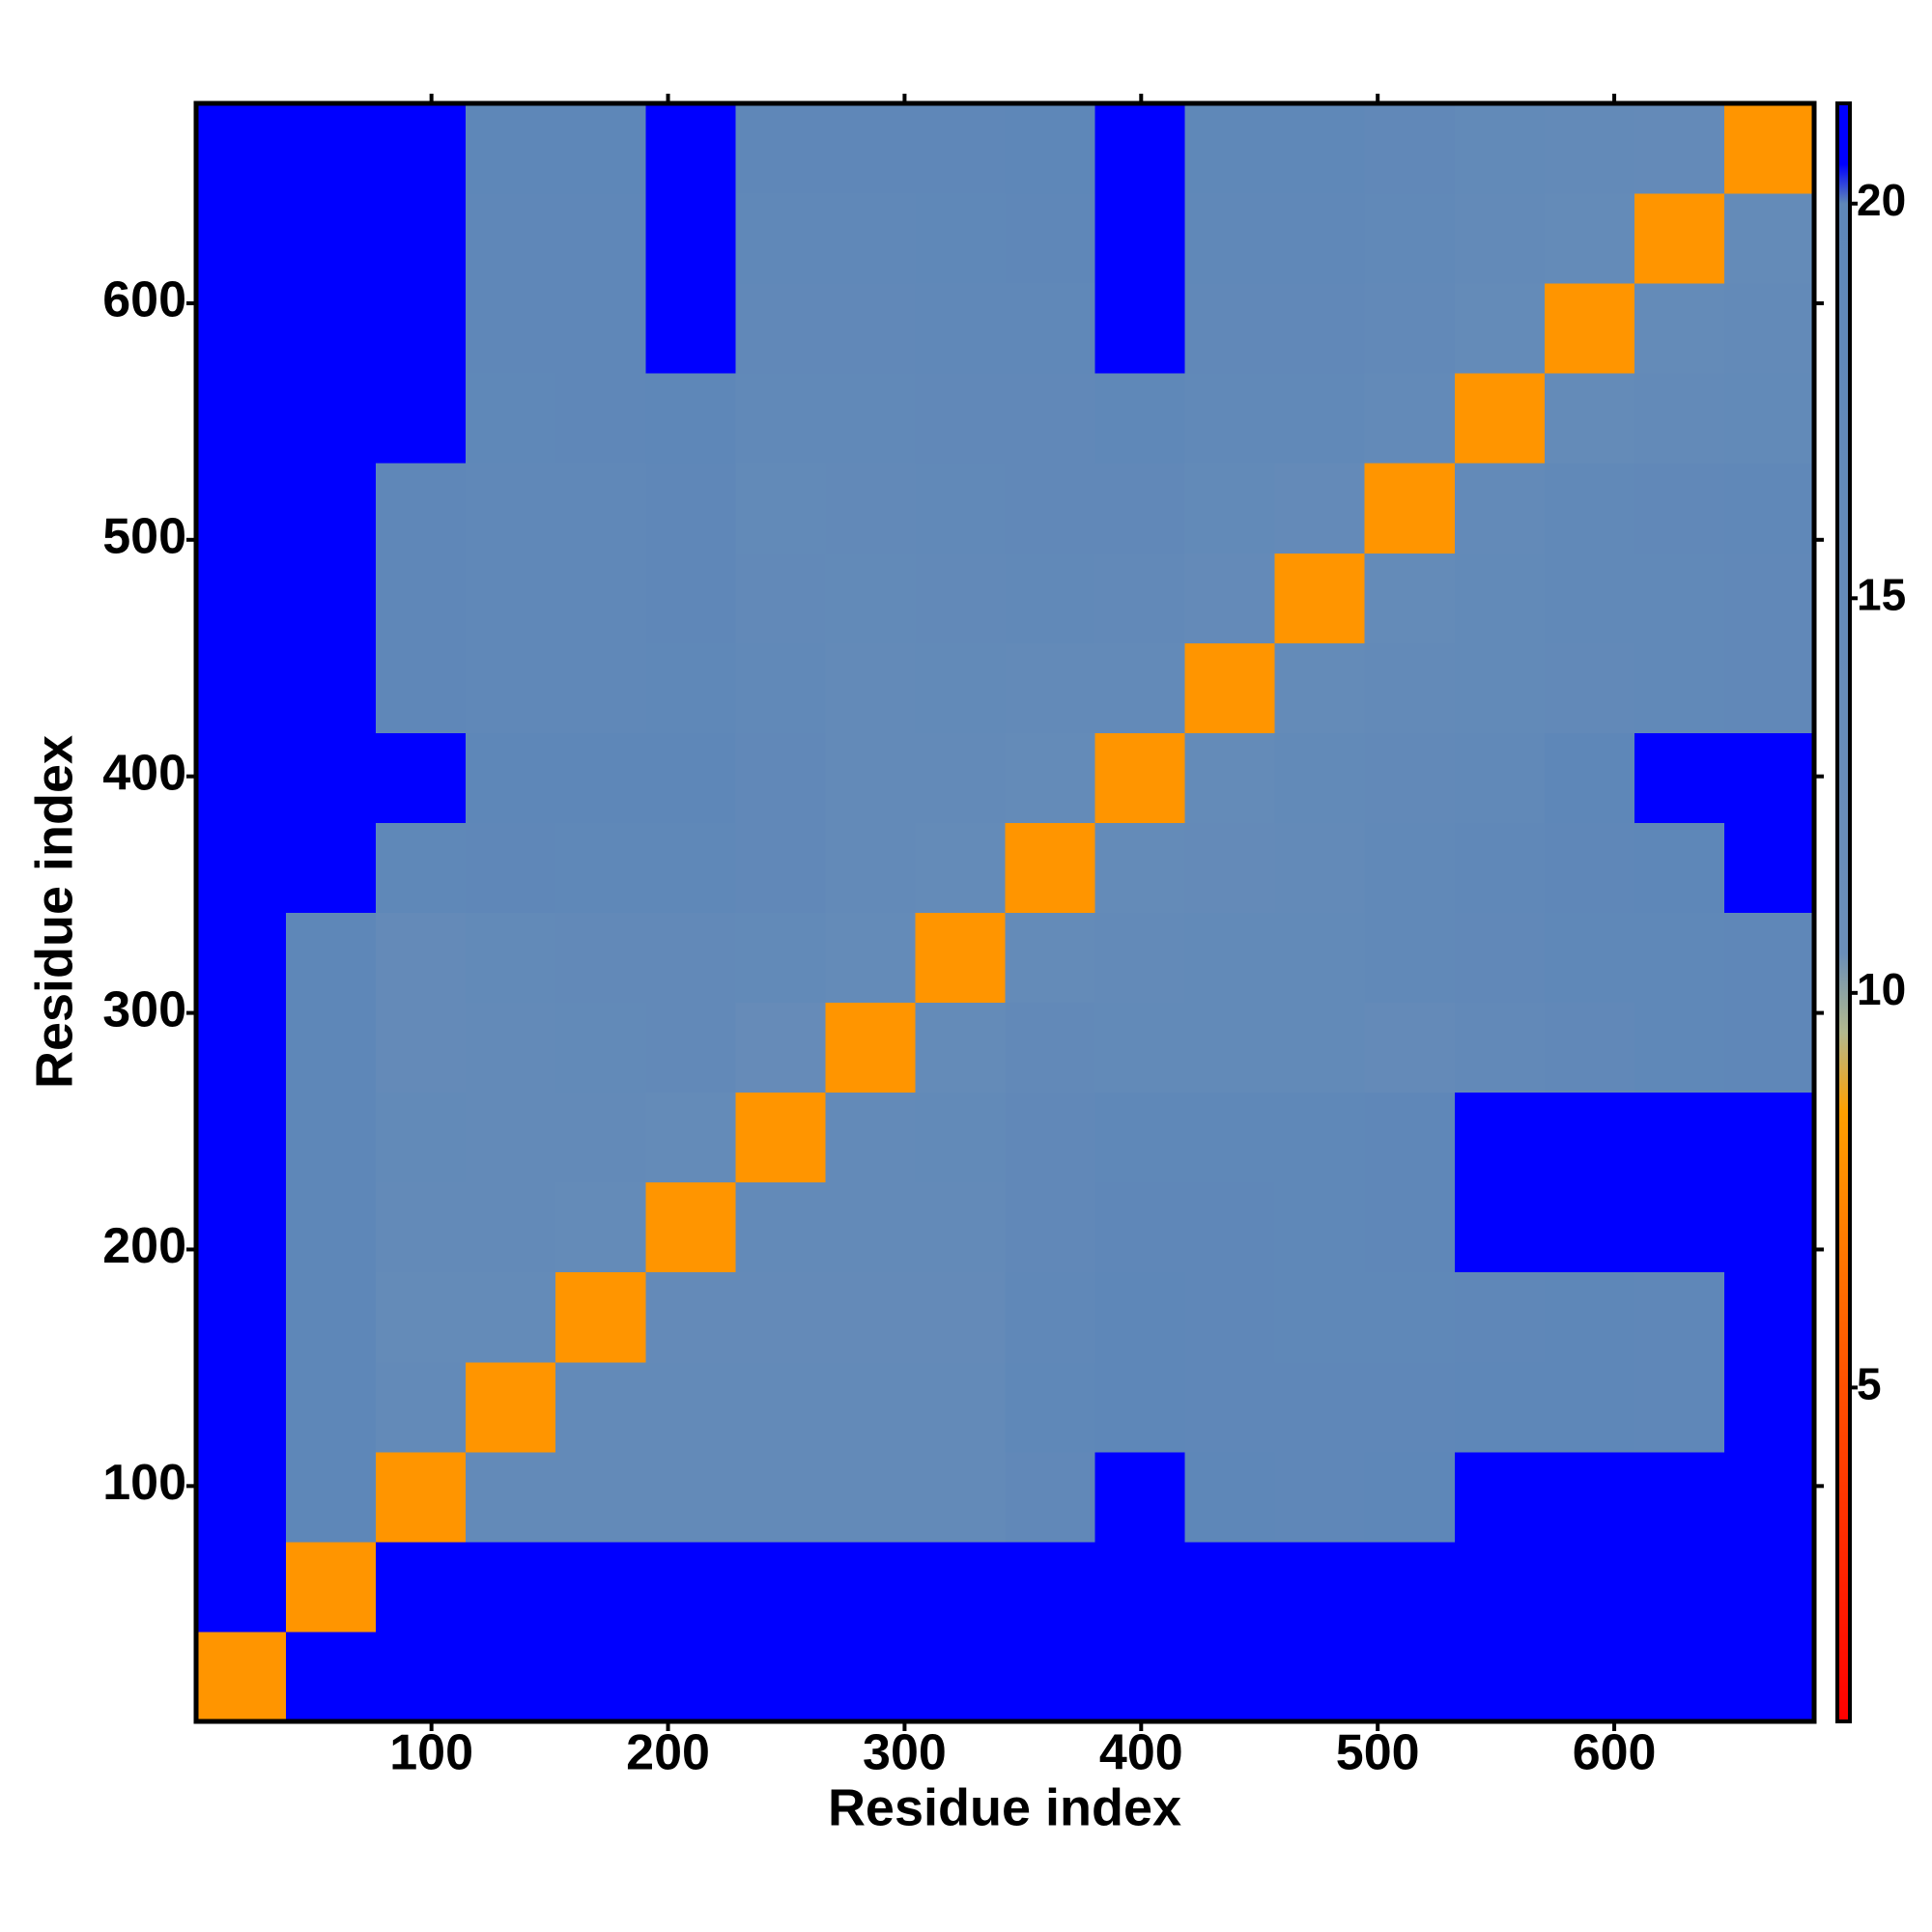 The width and height of the screenshot is (1932, 1932). What do you see at coordinates (144, 537) in the screenshot?
I see `y-tick-label: 500` at bounding box center [144, 537].